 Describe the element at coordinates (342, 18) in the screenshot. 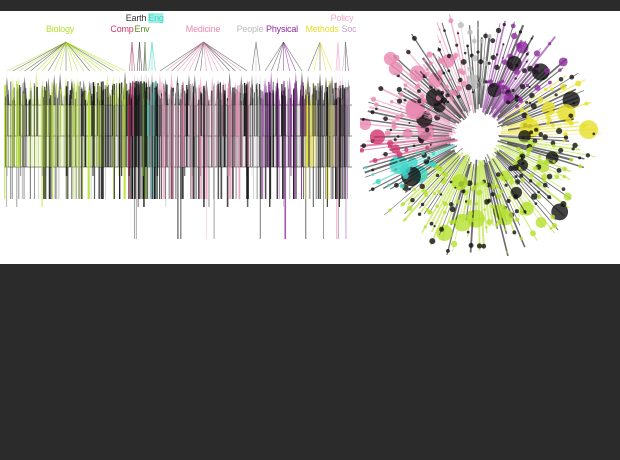

I see `category-label-policy: Policy` at that location.